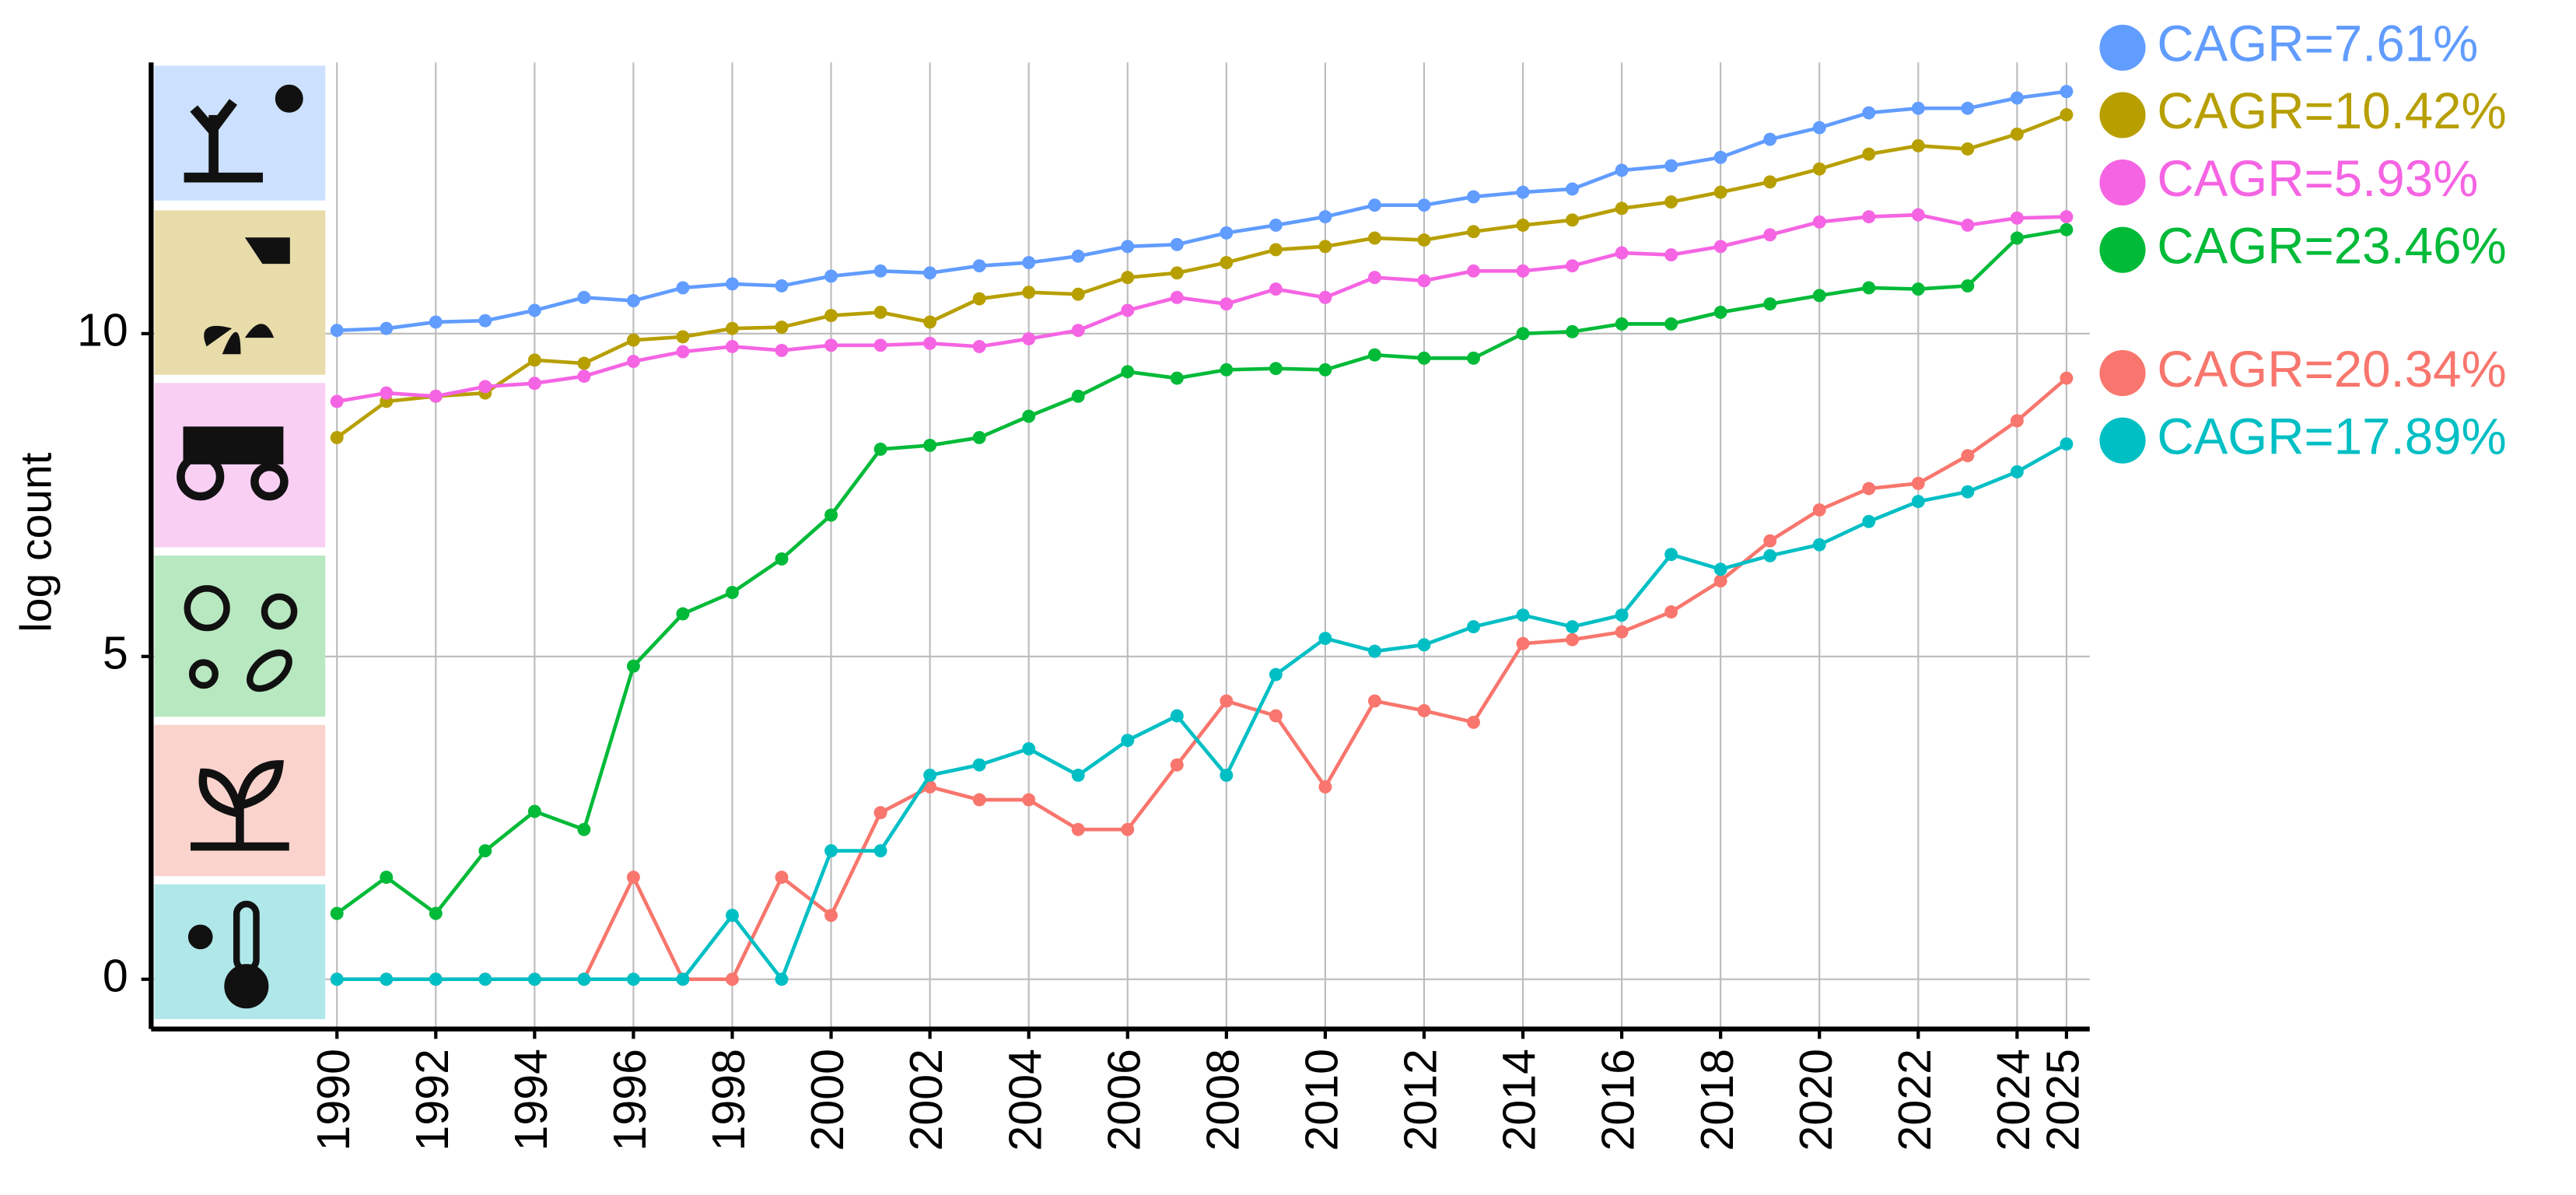  What do you see at coordinates (115, 652) in the screenshot?
I see `y-tick-label: 5` at bounding box center [115, 652].